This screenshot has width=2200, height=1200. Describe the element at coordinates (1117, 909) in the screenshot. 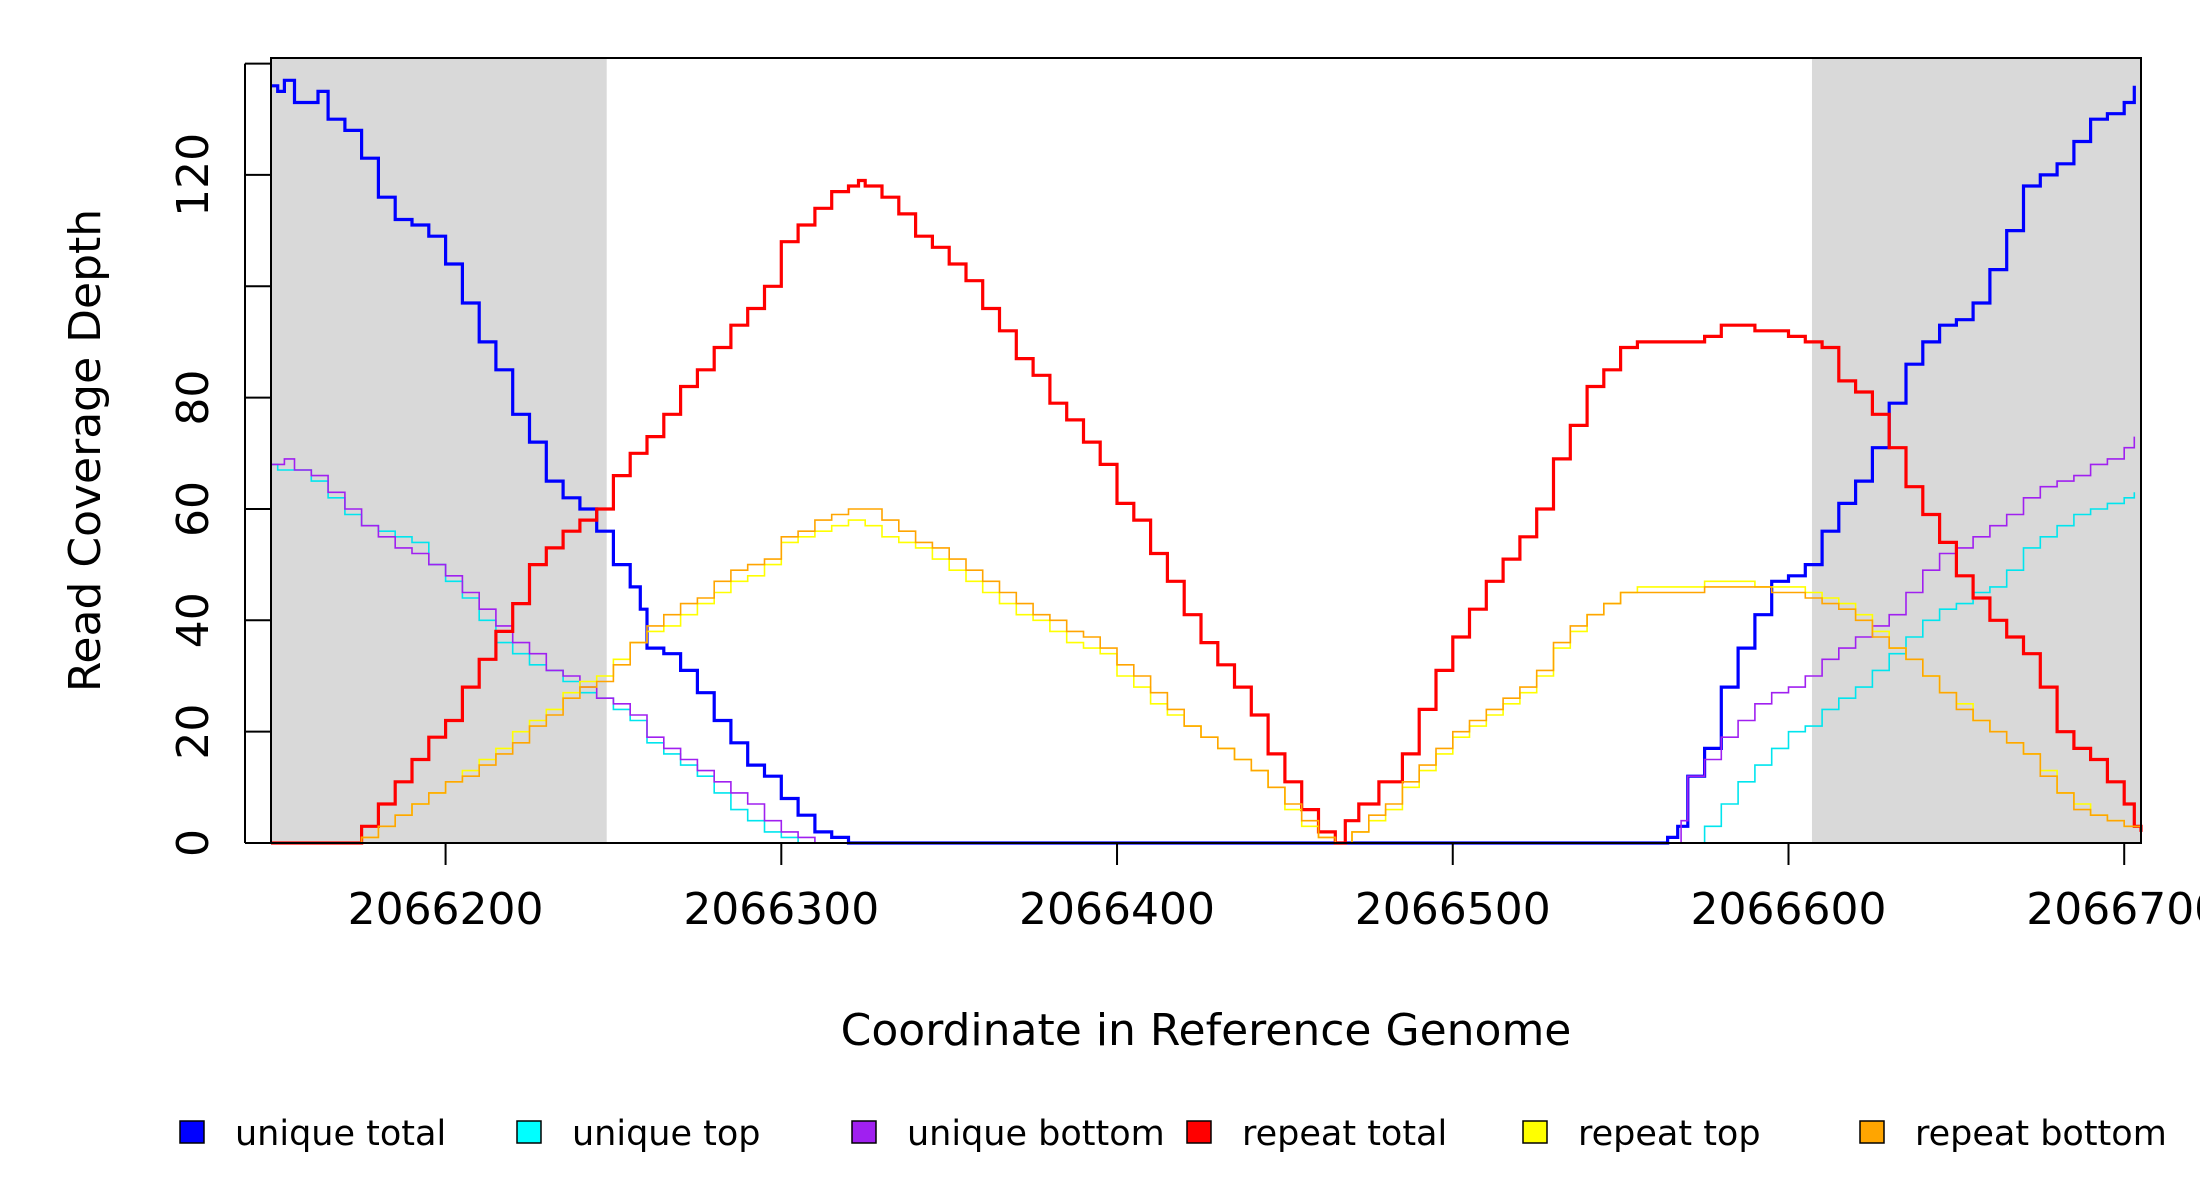

I see `x-tick-label: 2066400` at that location.